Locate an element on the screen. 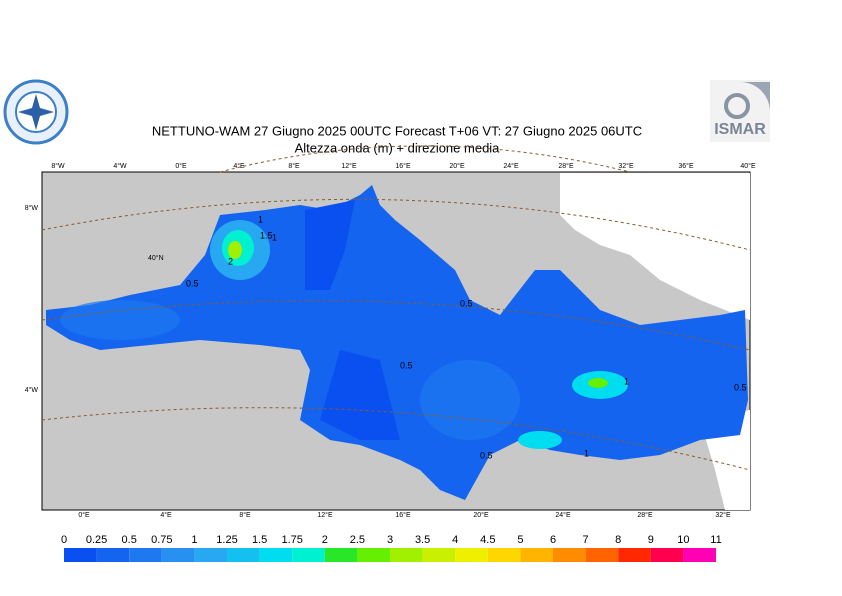 The width and height of the screenshot is (842, 596). lon-label: 40°E is located at coordinates (748, 166).